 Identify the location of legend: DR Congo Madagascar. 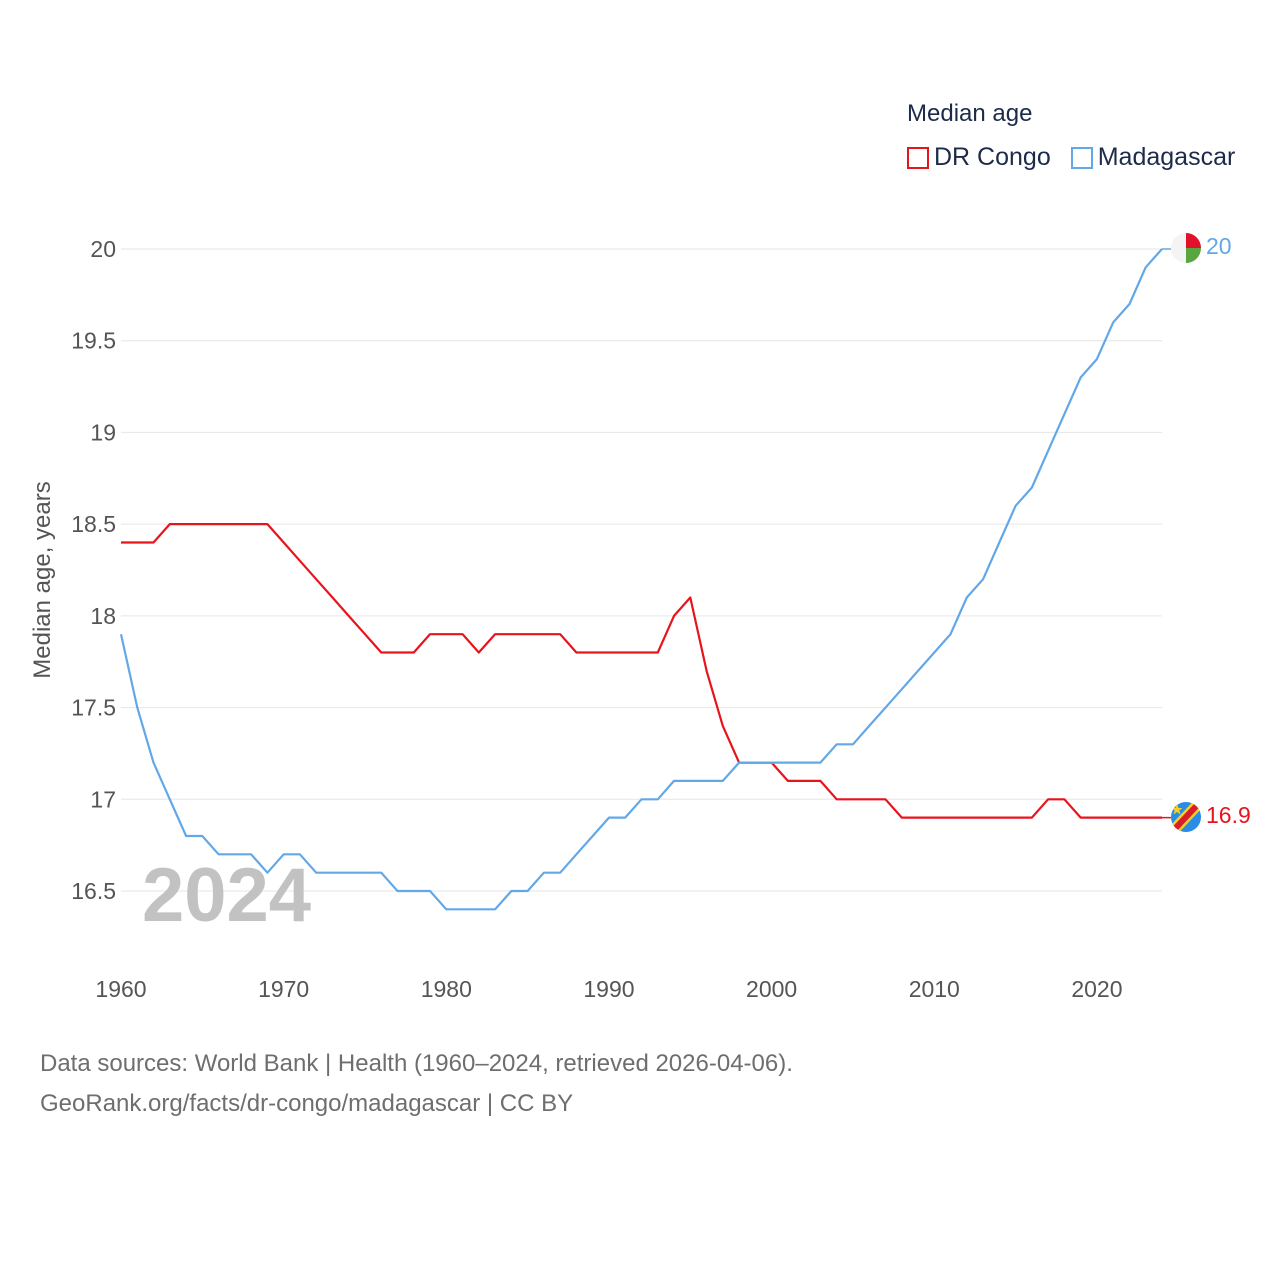
(1071, 157).